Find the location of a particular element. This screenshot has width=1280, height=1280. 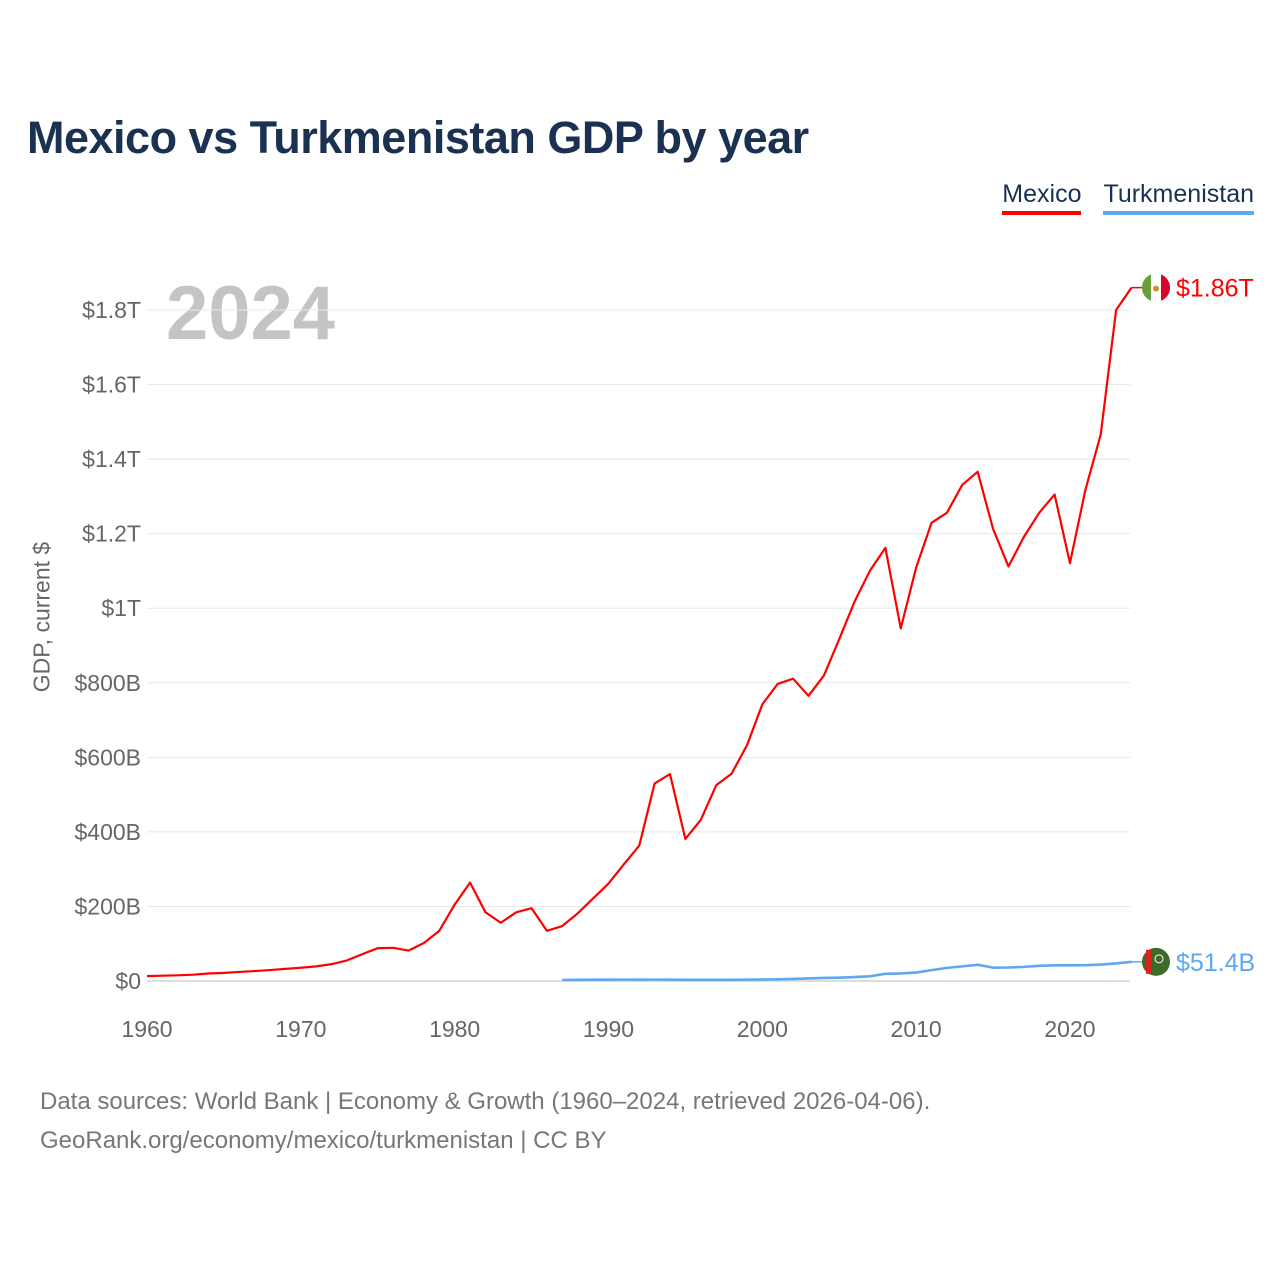

chart-title: Mexico vs Turkmenistan GDP by year is located at coordinates (418, 137).